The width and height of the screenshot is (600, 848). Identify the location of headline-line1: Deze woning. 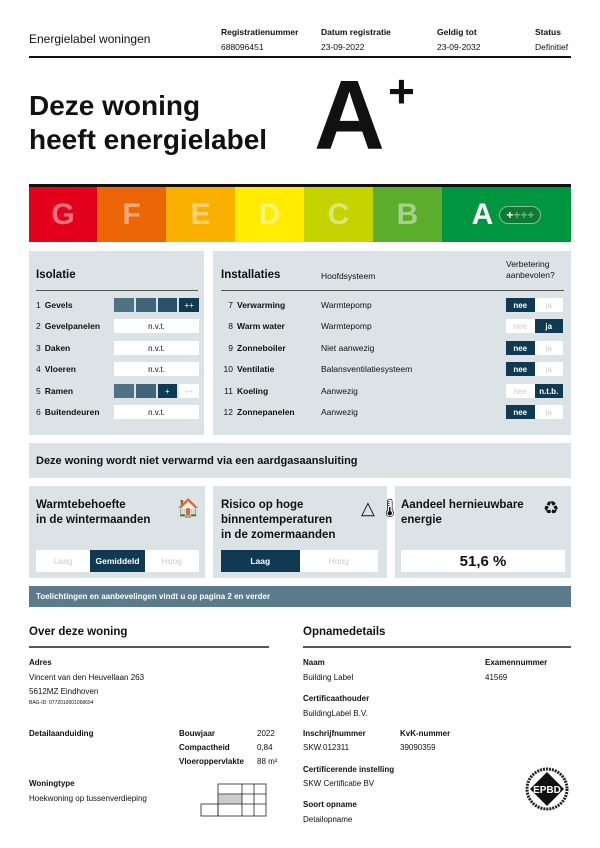
(115, 105).